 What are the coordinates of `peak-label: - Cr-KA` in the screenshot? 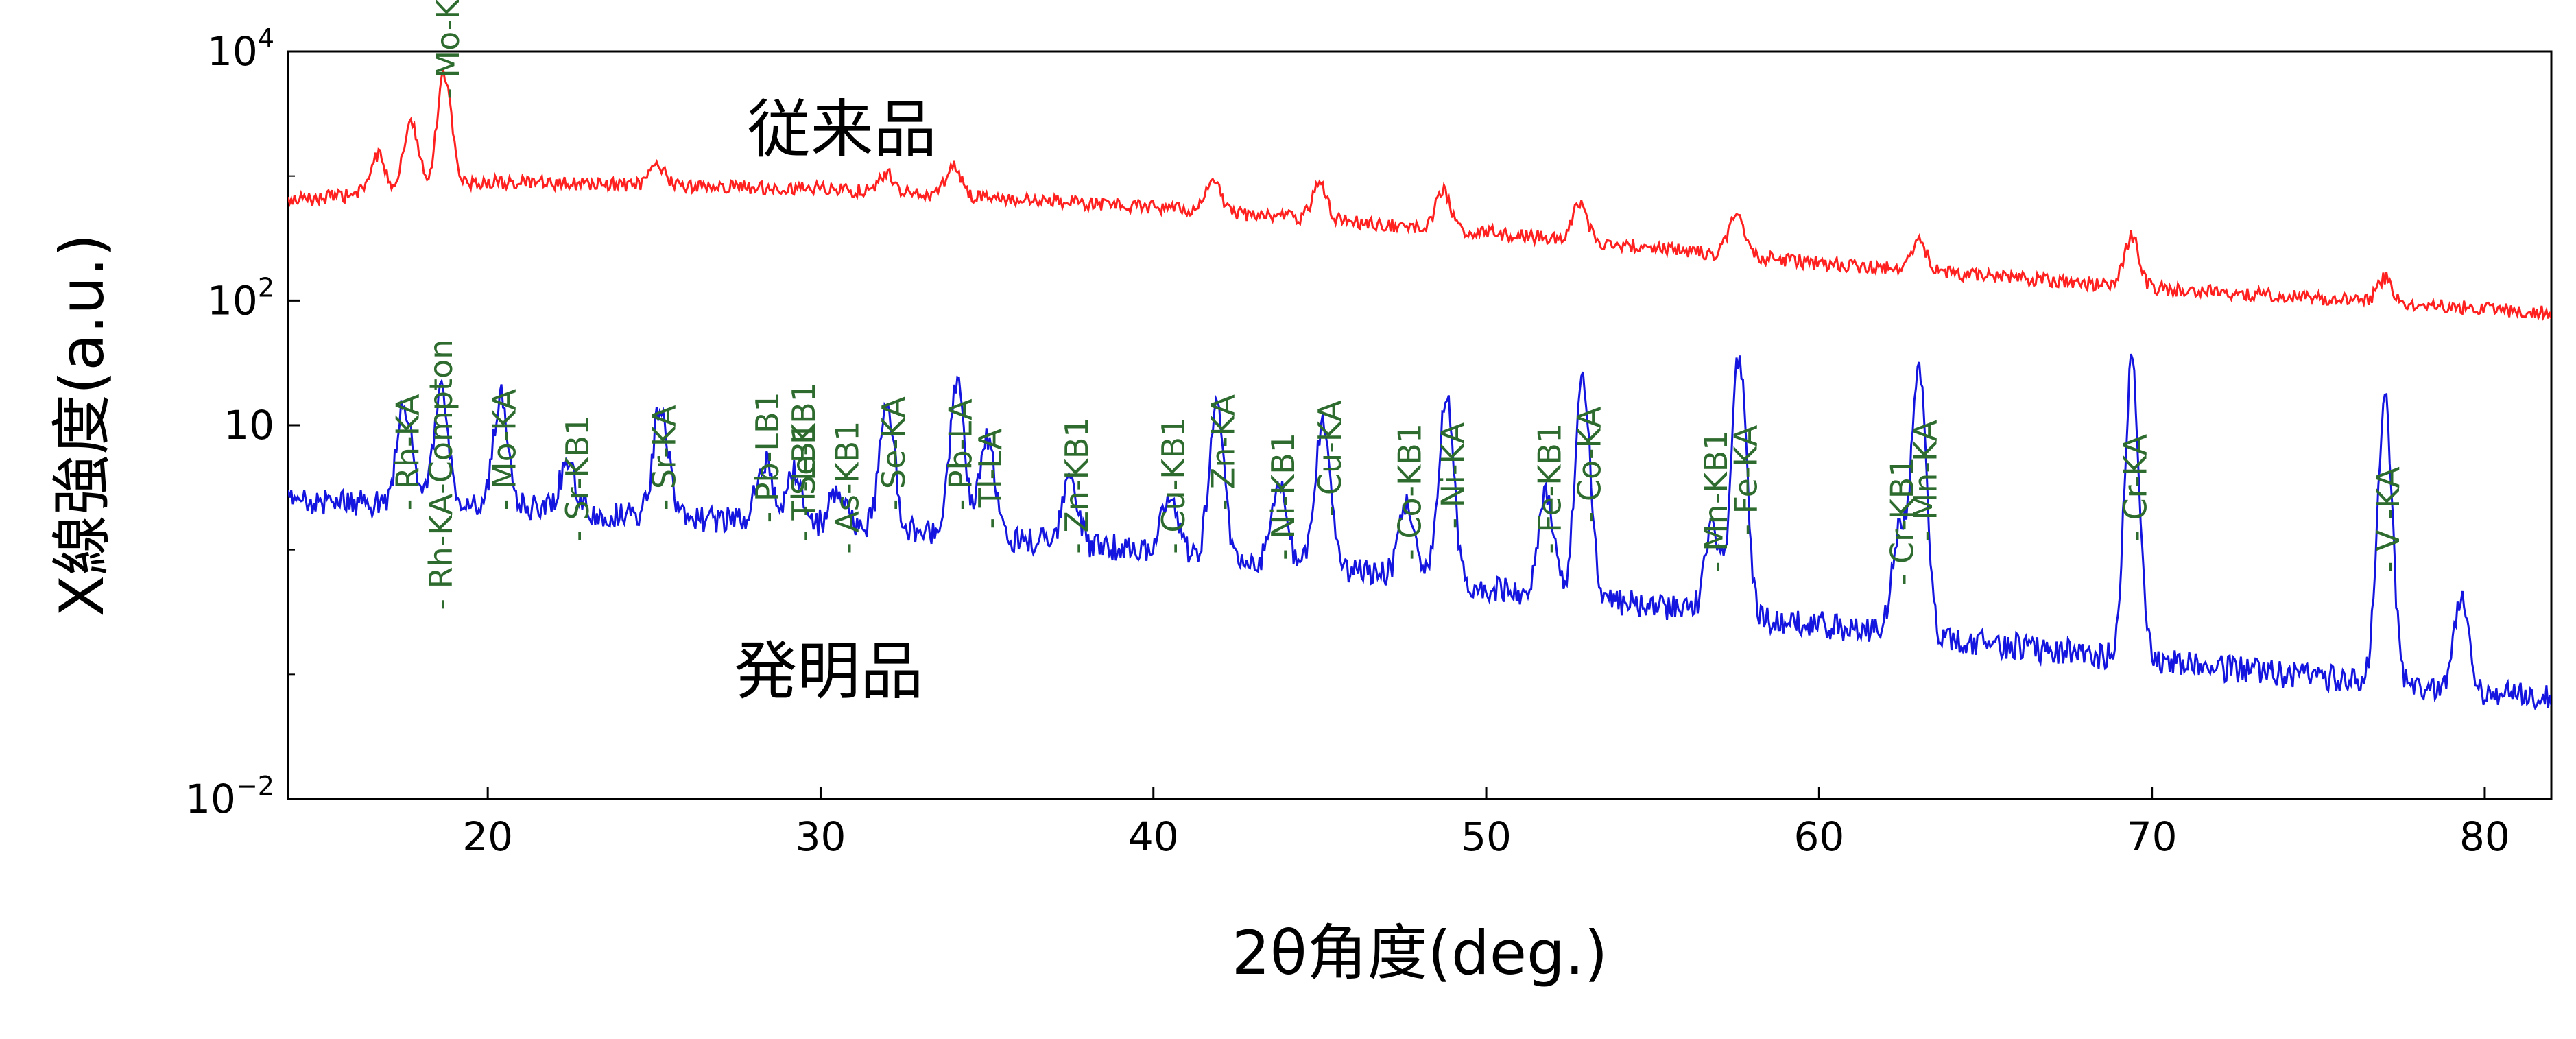 It's located at (2135, 487).